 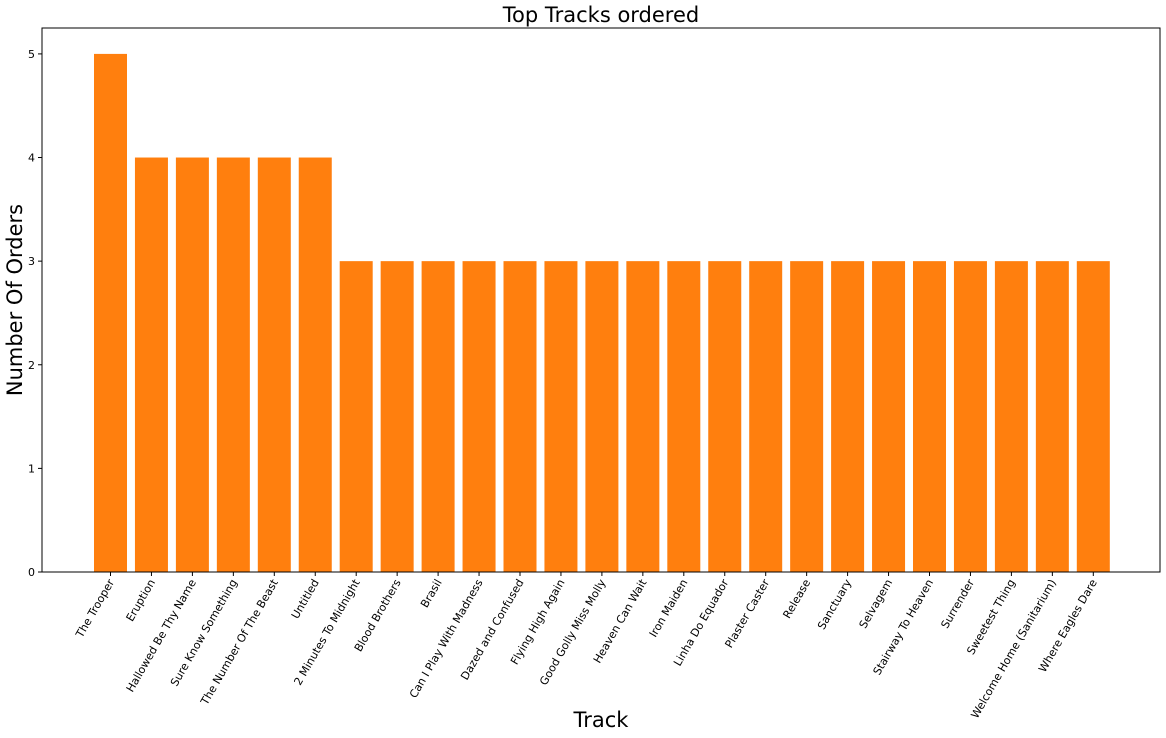 I want to click on x-tick-label: Sanctuary, so click(x=834, y=604).